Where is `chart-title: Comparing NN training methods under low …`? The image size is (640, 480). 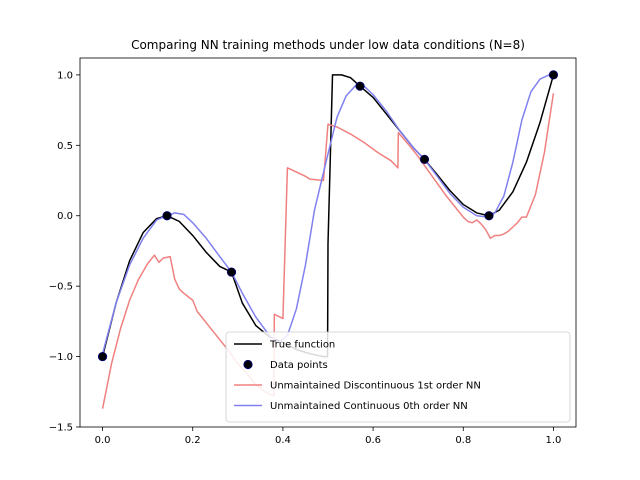
chart-title: Comparing NN training methods under low … is located at coordinates (328, 45).